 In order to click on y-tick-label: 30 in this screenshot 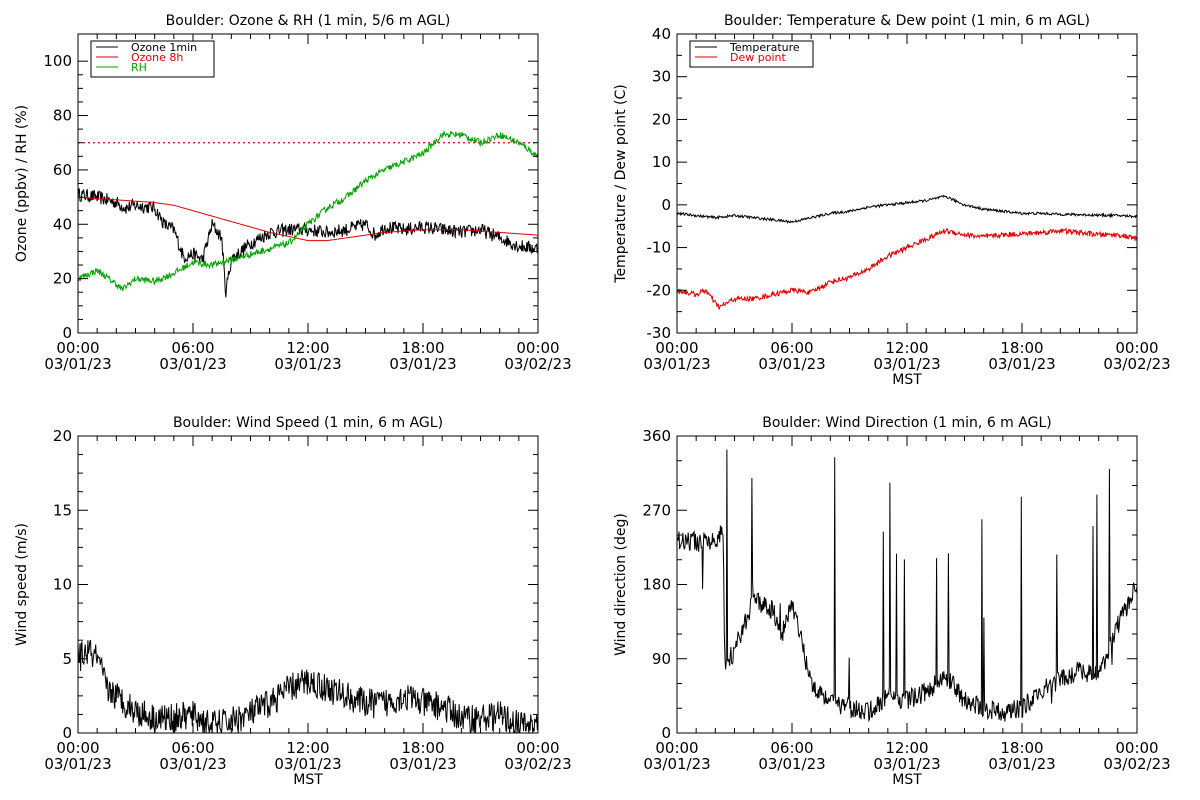, I will do `click(661, 77)`.